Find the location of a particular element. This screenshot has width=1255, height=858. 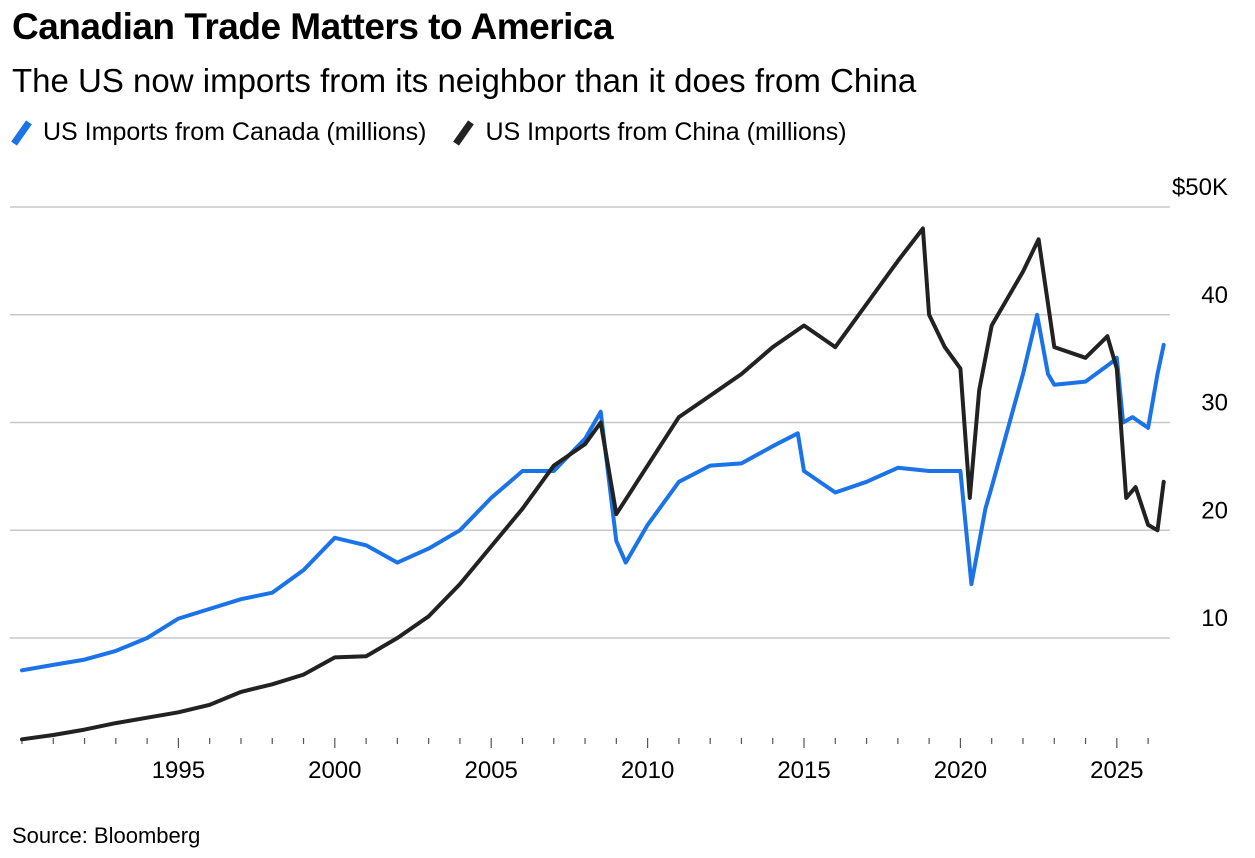

chart-title: Canadian Trade Matters to America is located at coordinates (313, 26).